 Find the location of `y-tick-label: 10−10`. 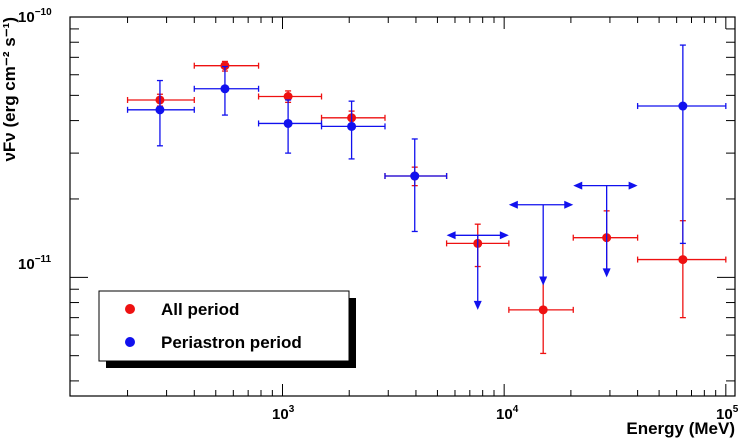

y-tick-label: 10−10 is located at coordinates (35, 16).